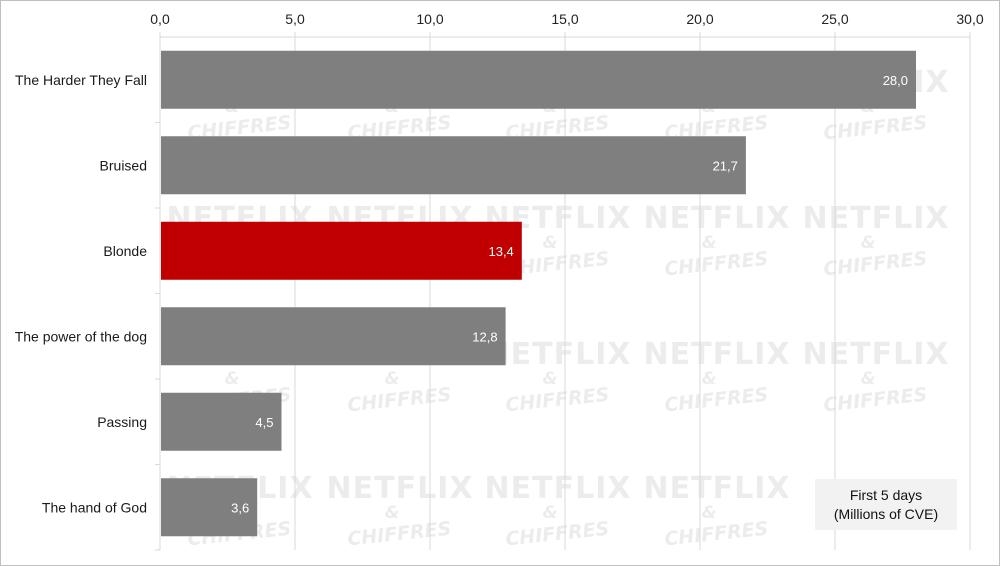 Image resolution: width=1000 pixels, height=566 pixels. I want to click on data-label: 12,8, so click(484, 336).